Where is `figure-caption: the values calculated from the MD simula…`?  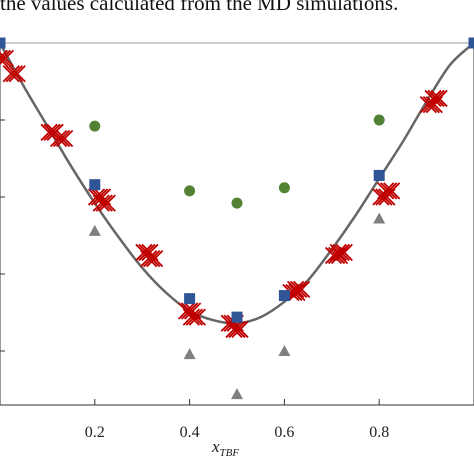
figure-caption: the values calculated from the MD simula… is located at coordinates (199, 7).